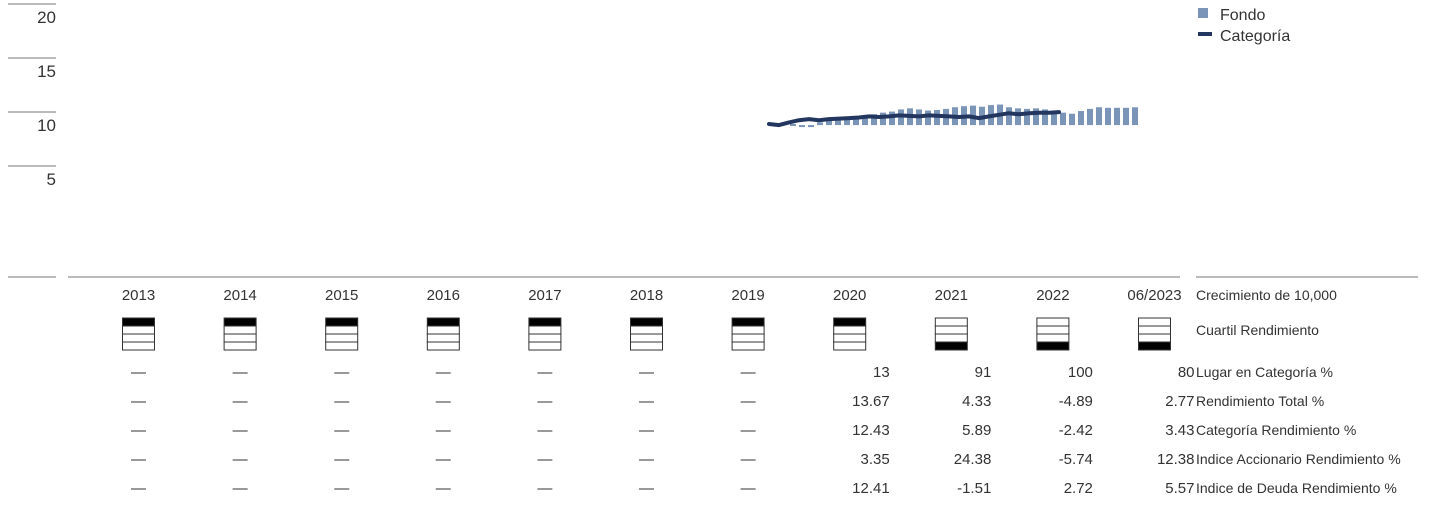 This screenshot has height=519, width=1429. Describe the element at coordinates (646, 295) in the screenshot. I see `year-label: 2018` at that location.